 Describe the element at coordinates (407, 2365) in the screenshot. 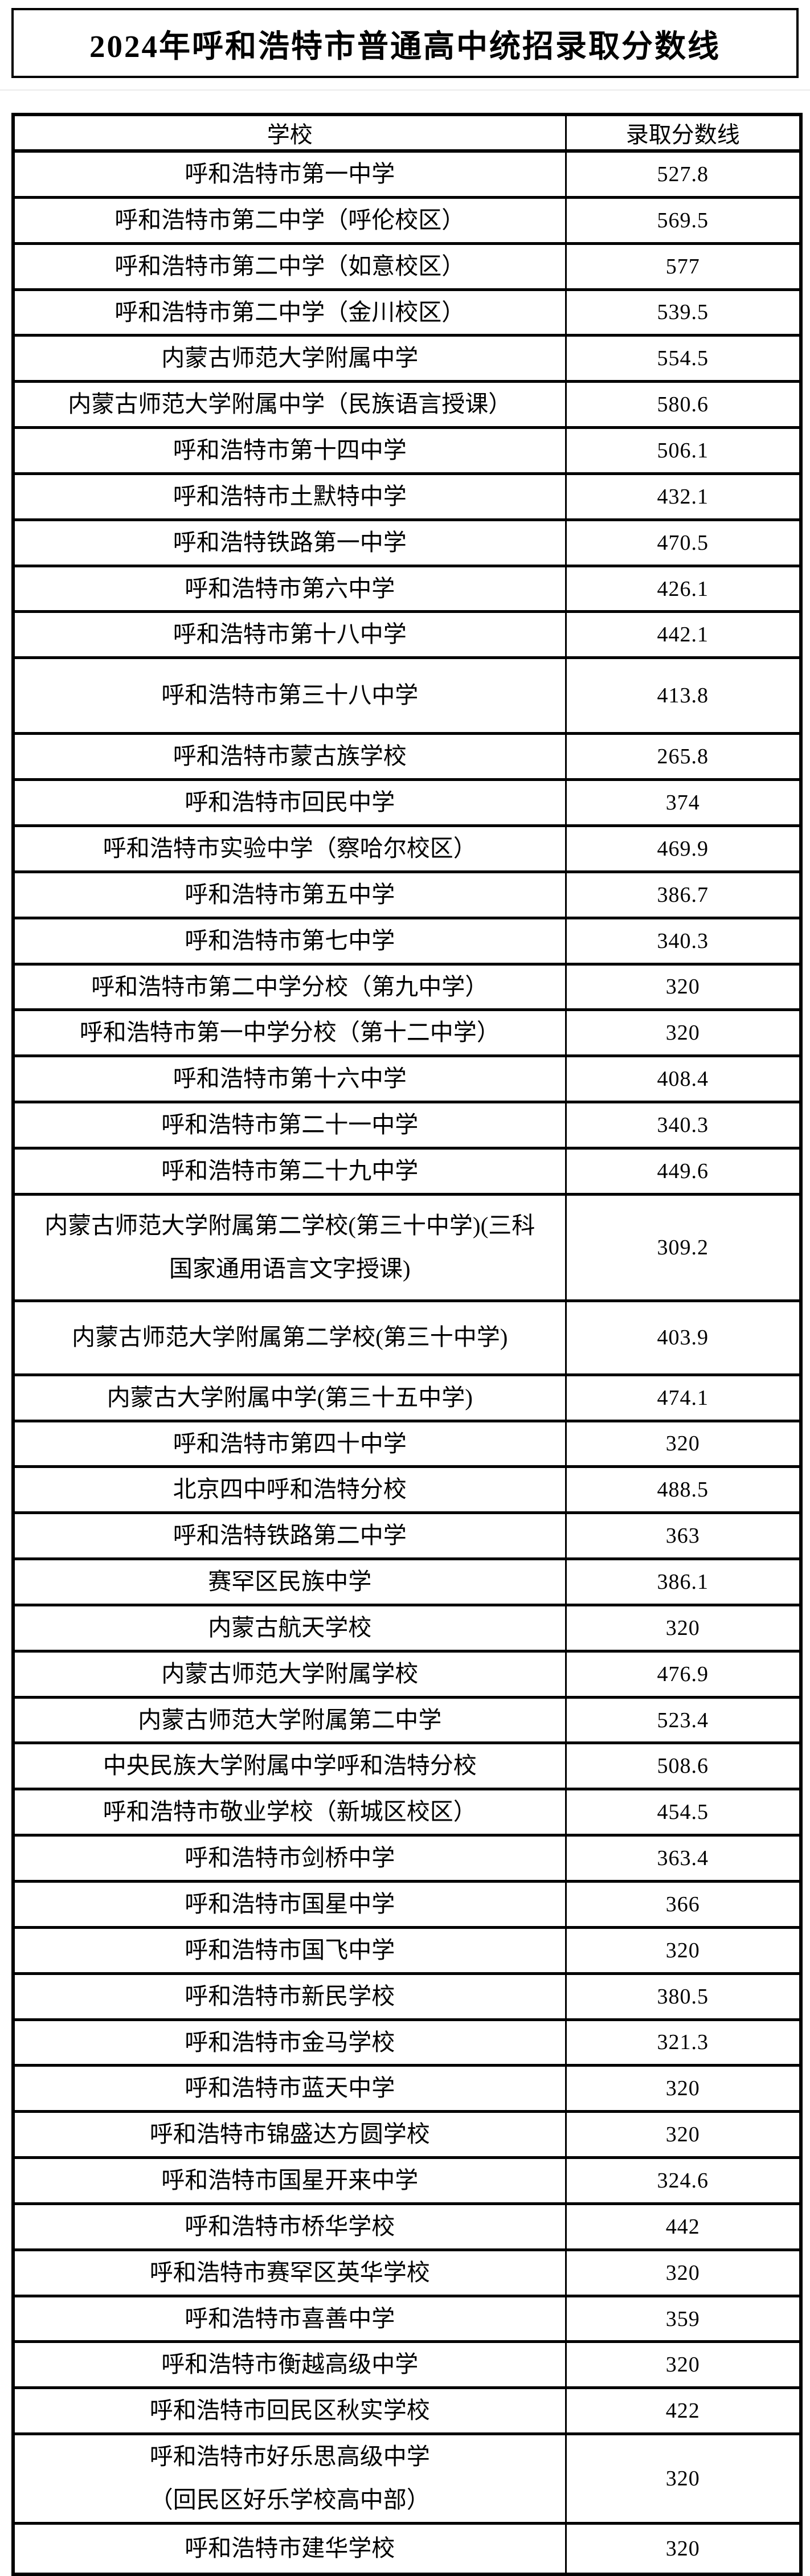

I see `table-row: 呼和浩特市衡越高级中学 320` at that location.